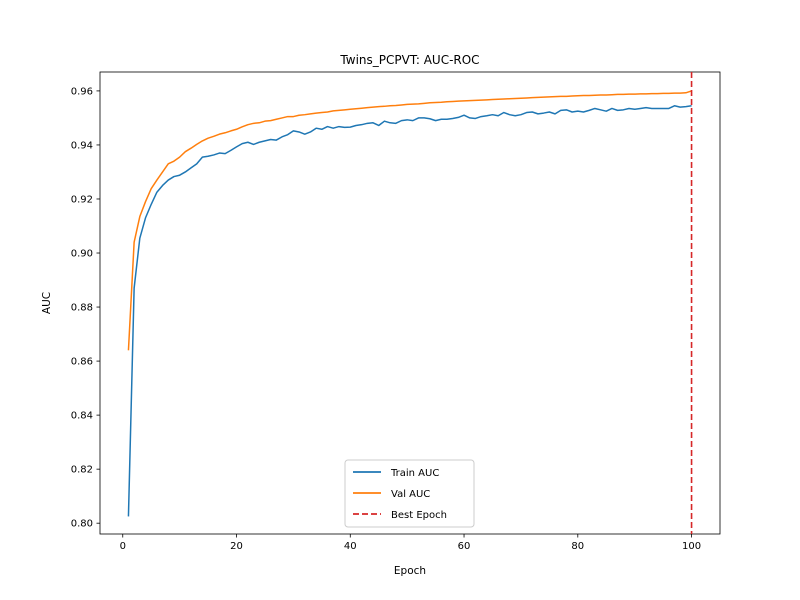  I want to click on y-tick-label: 0.92, so click(82, 199).